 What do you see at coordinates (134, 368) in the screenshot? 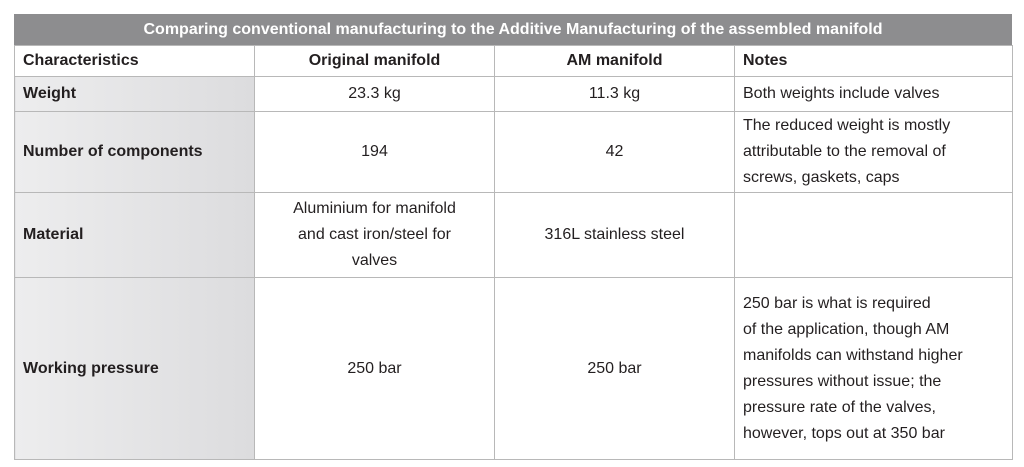
I see `row-header: Working pressure` at bounding box center [134, 368].